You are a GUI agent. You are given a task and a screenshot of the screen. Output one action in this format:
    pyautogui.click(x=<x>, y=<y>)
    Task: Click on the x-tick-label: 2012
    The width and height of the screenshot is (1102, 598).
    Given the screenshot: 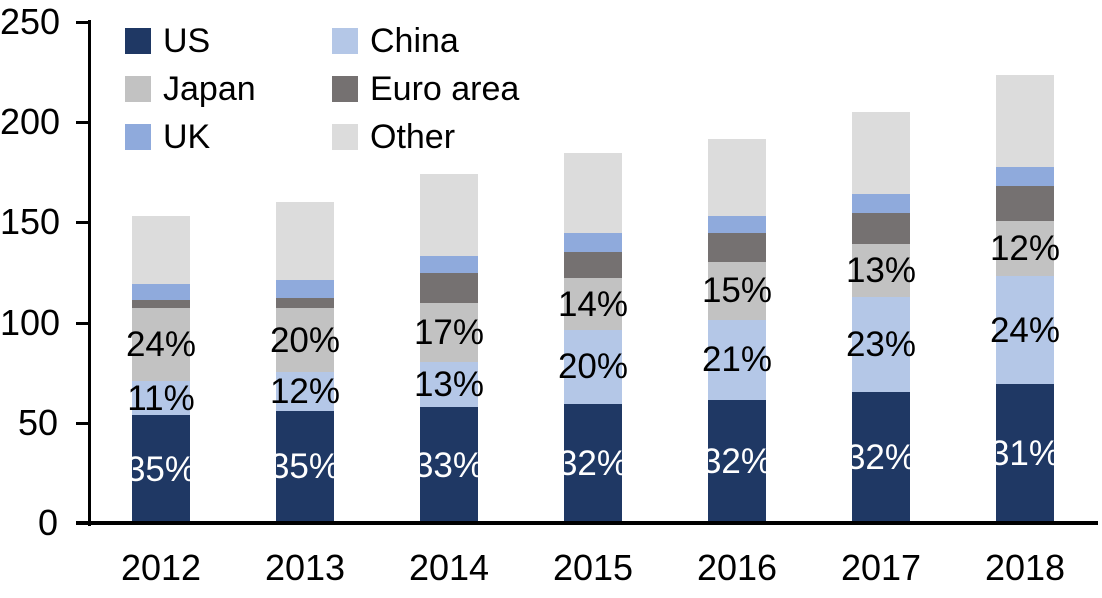 What is the action you would take?
    pyautogui.click(x=161, y=567)
    